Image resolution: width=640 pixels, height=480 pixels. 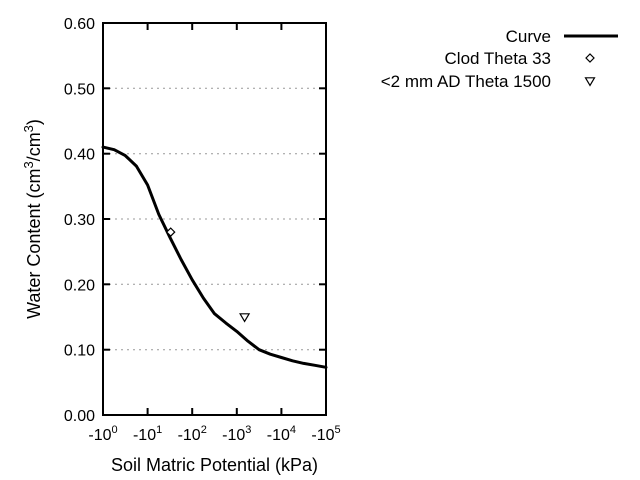 What do you see at coordinates (79, 24) in the screenshot?
I see `y-tick-label: 0.60` at bounding box center [79, 24].